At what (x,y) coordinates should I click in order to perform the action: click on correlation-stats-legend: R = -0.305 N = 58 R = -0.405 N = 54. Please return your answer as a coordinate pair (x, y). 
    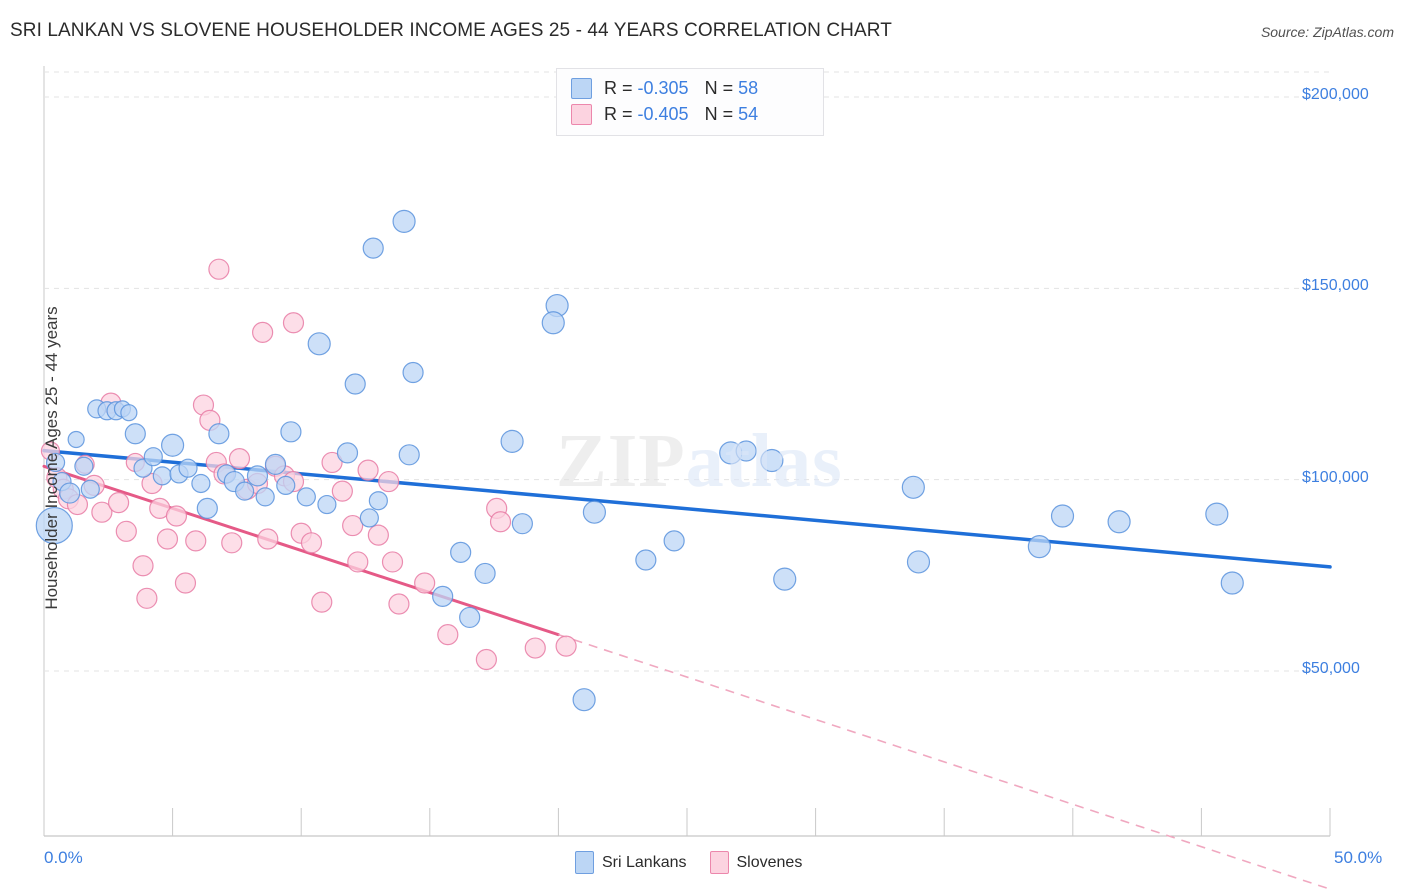
    Looking at the image, I should click on (690, 102).